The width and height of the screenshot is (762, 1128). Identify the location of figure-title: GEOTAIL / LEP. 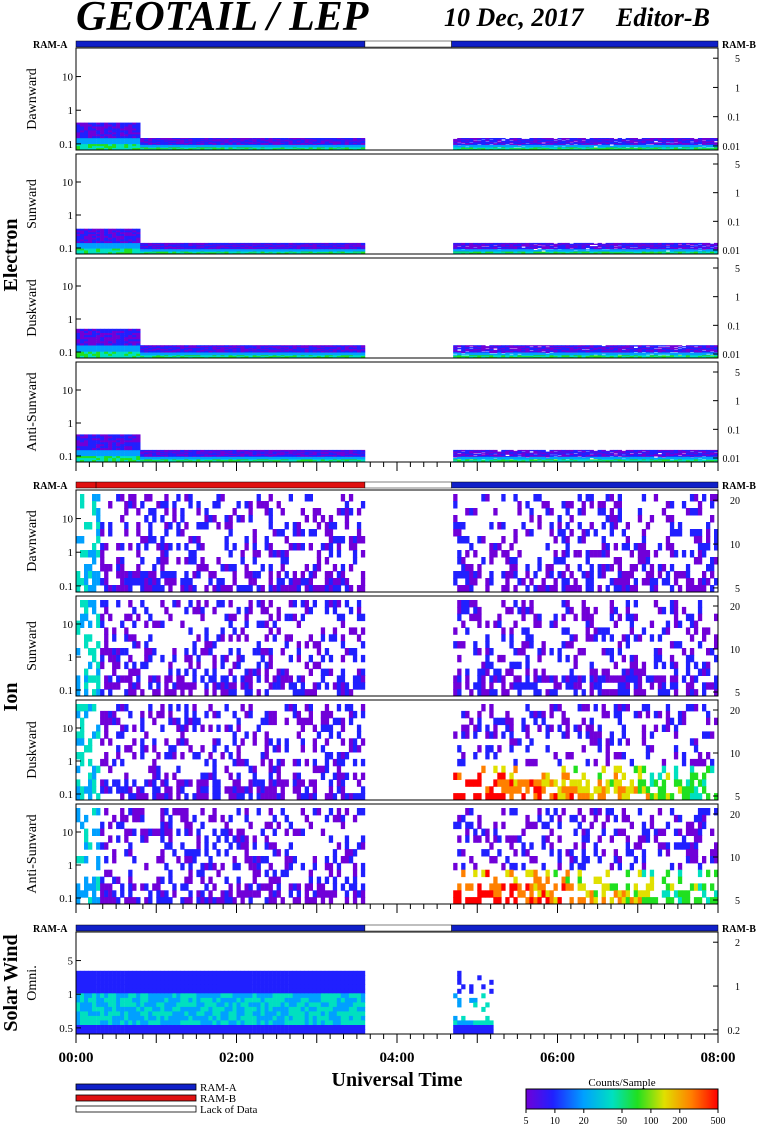
(222, 20).